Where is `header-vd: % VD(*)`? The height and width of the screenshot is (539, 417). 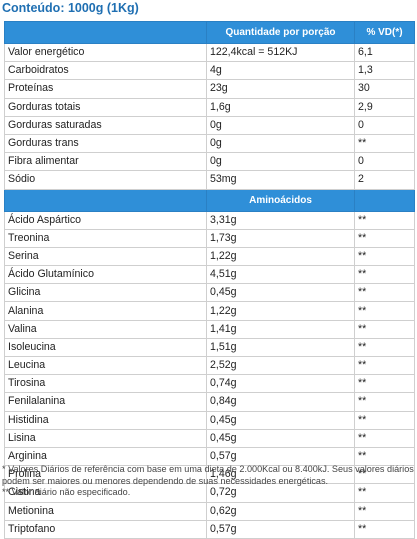
header-vd: % VD(*) is located at coordinates (384, 32).